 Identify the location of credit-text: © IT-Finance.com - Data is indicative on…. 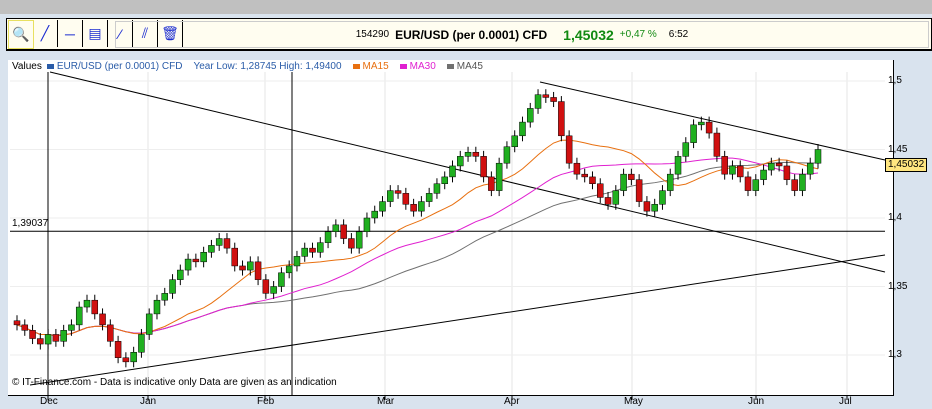
(174, 382).